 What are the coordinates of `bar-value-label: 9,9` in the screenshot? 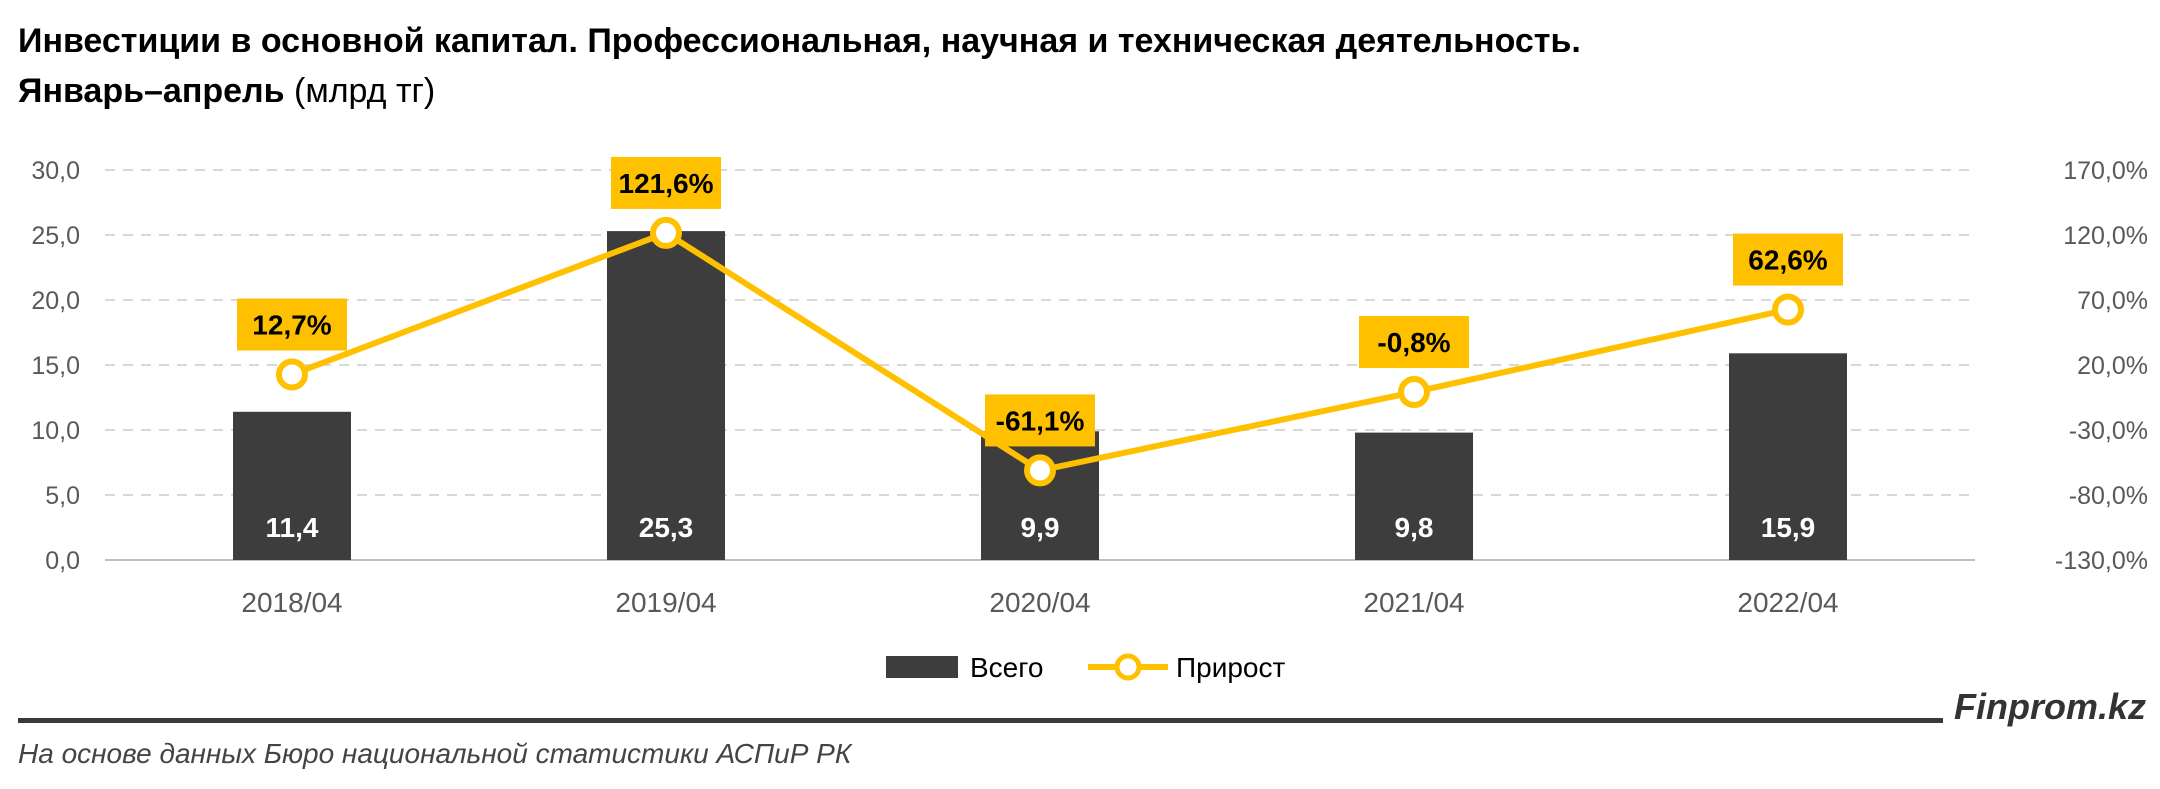 It's located at (1040, 527).